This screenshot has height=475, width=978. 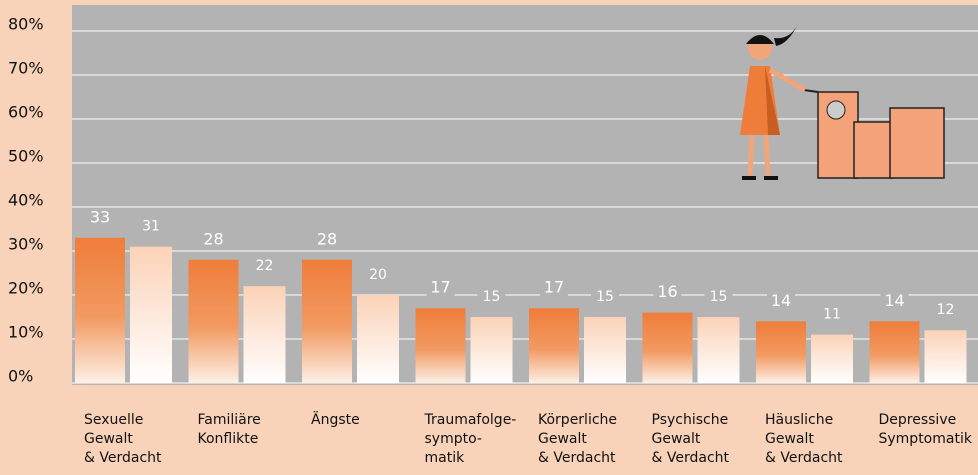 What do you see at coordinates (453, 439) in the screenshot?
I see `x-tick-label: sympto-` at bounding box center [453, 439].